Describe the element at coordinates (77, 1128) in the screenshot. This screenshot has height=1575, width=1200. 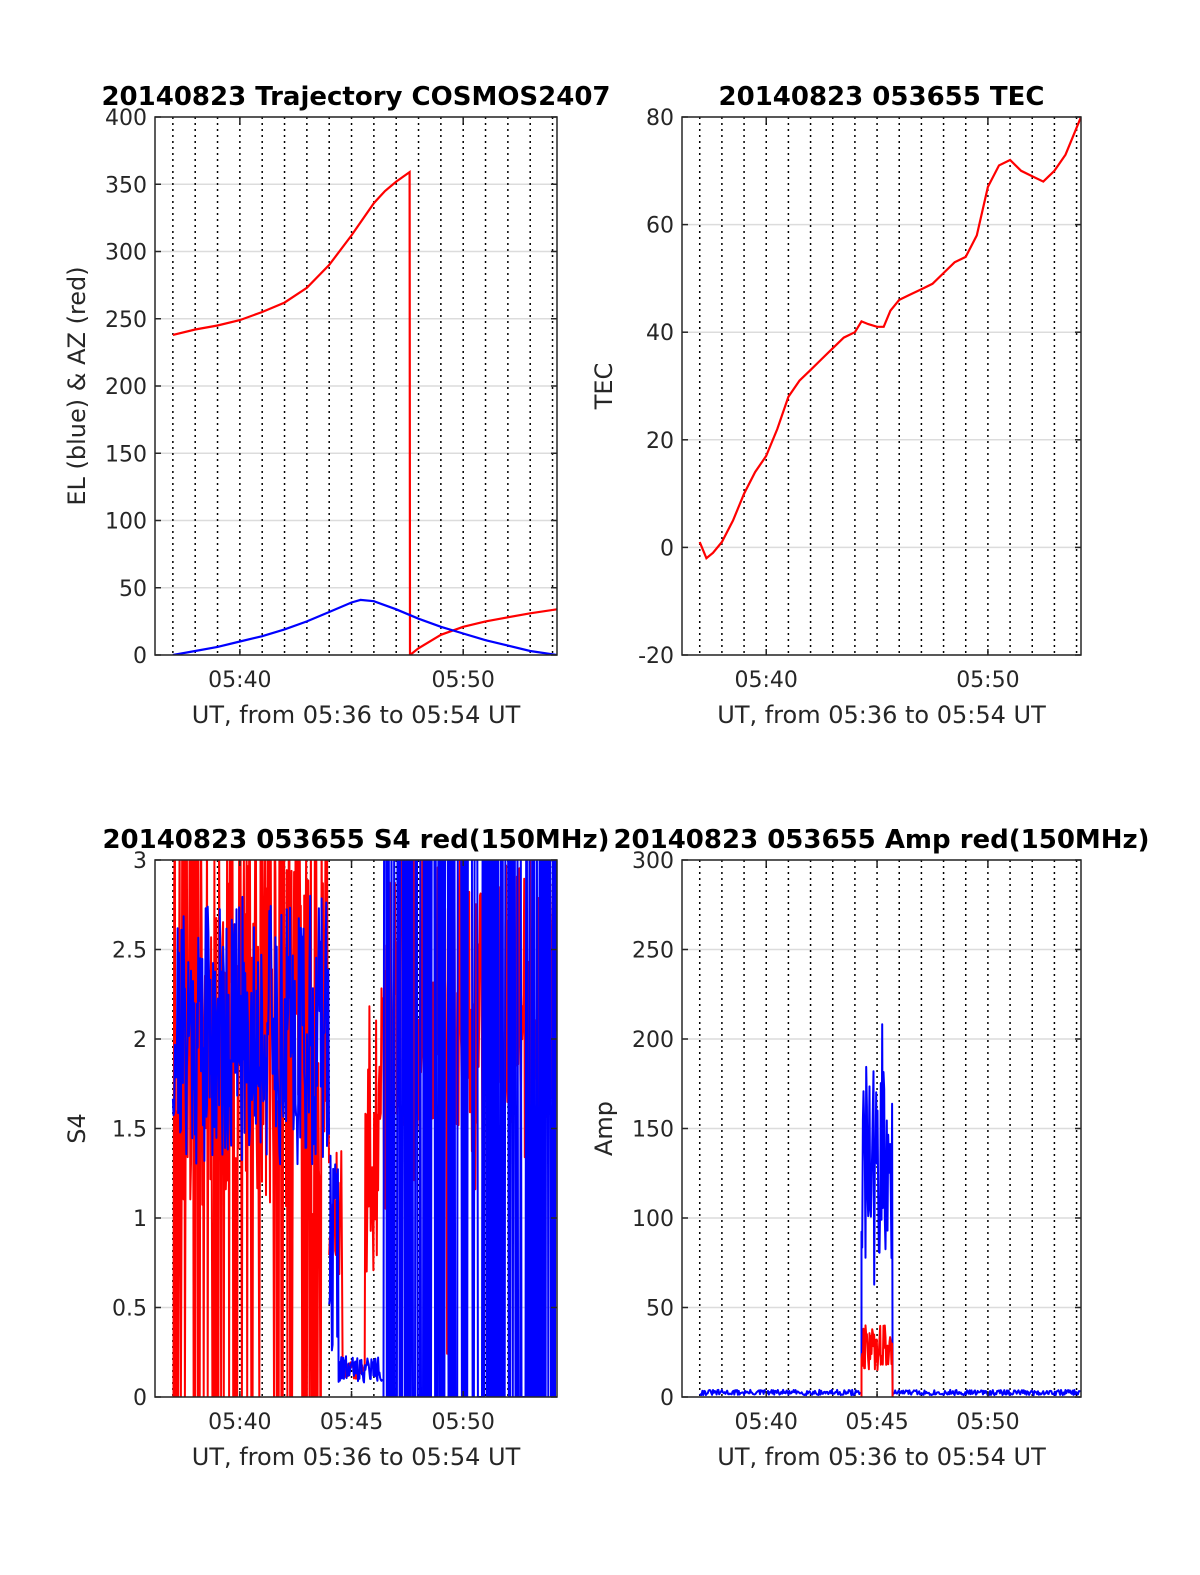
I see `y-axis-label: S4` at that location.